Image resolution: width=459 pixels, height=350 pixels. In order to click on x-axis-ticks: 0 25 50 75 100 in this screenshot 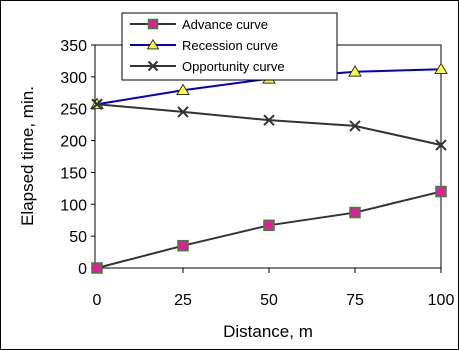, I will do `click(274, 288)`.